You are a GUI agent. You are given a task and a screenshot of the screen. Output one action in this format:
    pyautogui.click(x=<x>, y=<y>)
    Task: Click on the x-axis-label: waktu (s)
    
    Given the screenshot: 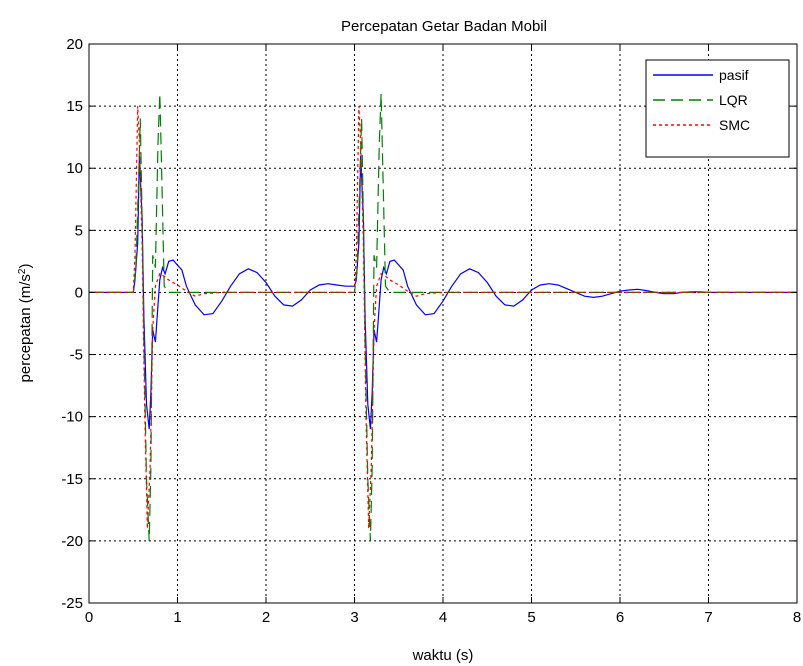 What is the action you would take?
    pyautogui.click(x=443, y=655)
    